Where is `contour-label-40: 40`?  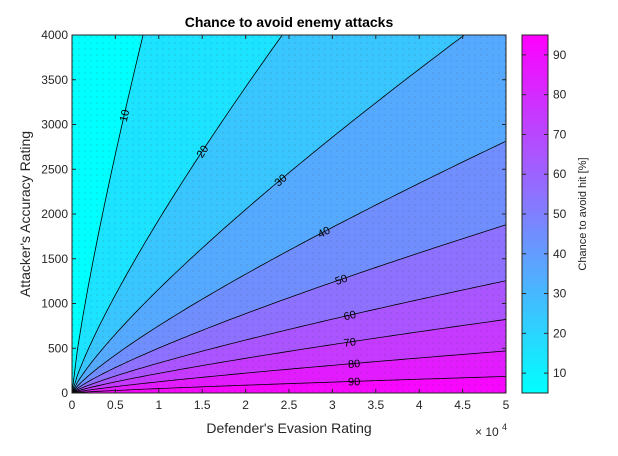 contour-label-40: 40 is located at coordinates (324, 233).